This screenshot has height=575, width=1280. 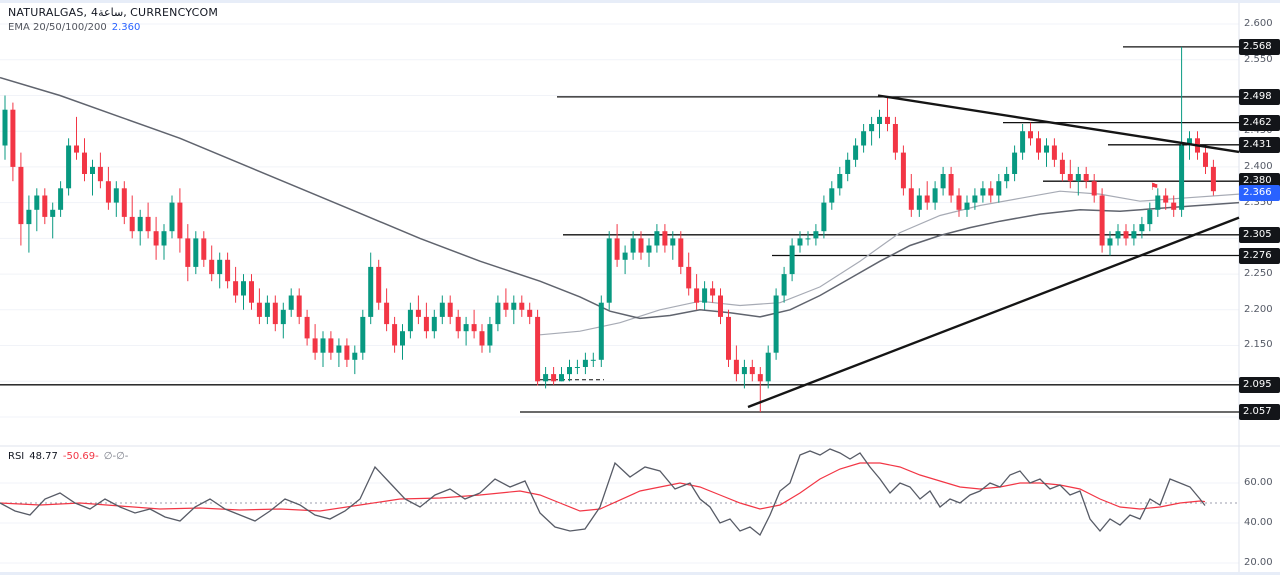 What do you see at coordinates (1058, 124) in the screenshot?
I see `descending-trendline` at bounding box center [1058, 124].